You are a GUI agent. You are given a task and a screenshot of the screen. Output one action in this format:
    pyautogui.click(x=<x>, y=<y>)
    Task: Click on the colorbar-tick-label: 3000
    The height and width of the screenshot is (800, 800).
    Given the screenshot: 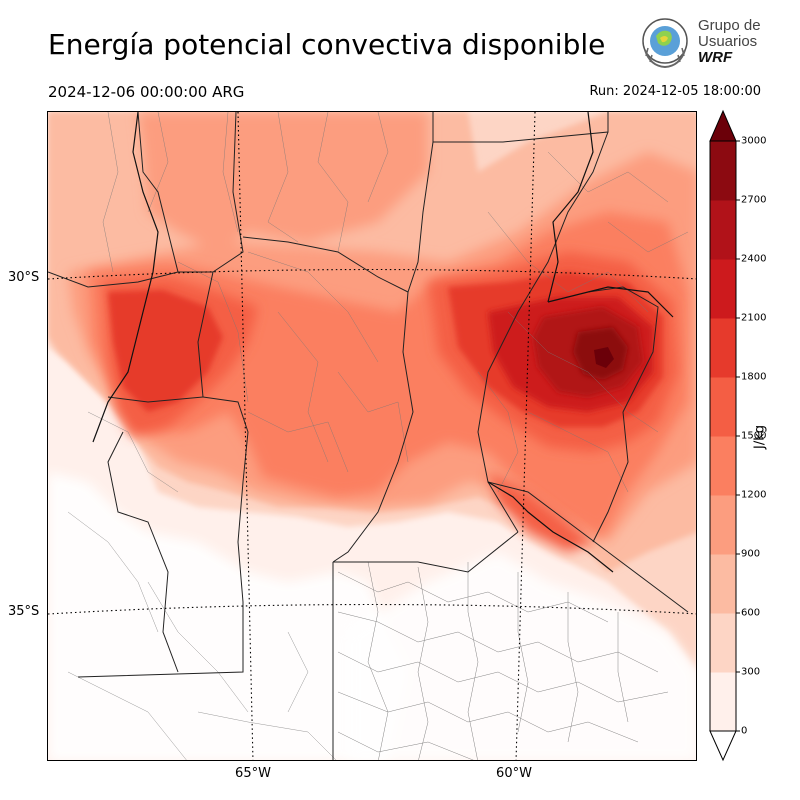 What is the action you would take?
    pyautogui.click(x=754, y=141)
    